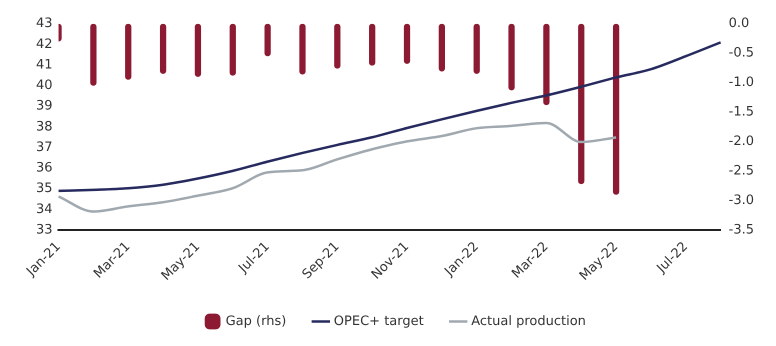  Describe the element at coordinates (44, 44) in the screenshot. I see `y-tick-label: 42` at that location.